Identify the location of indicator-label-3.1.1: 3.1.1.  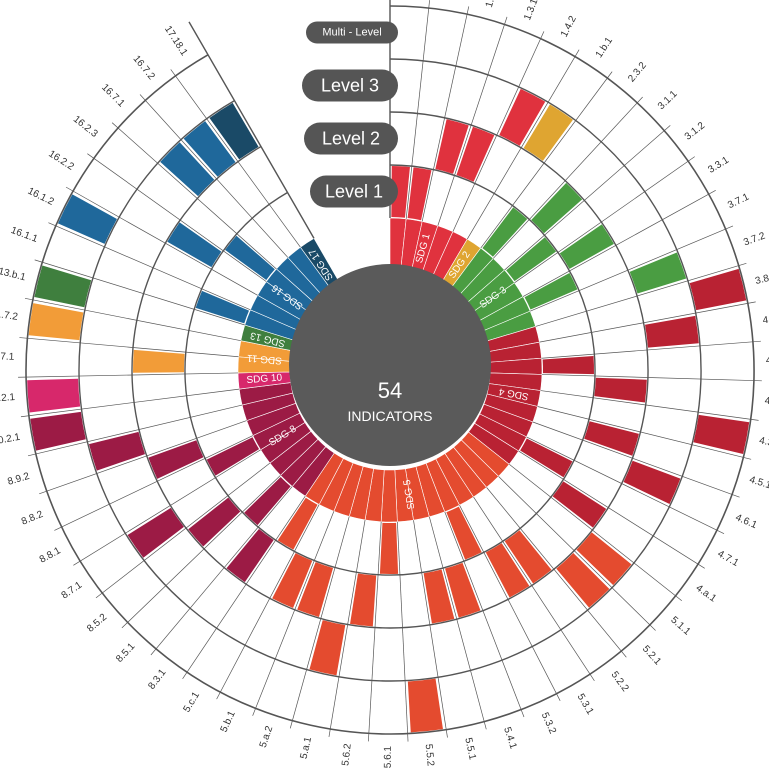
(668, 100).